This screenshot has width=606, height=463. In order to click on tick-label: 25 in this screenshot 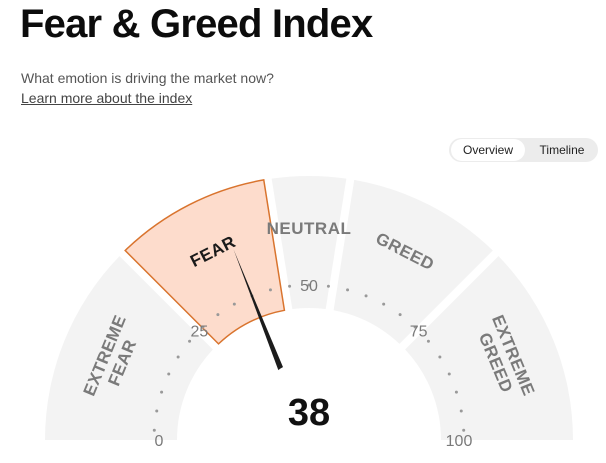, I will do `click(200, 331)`.